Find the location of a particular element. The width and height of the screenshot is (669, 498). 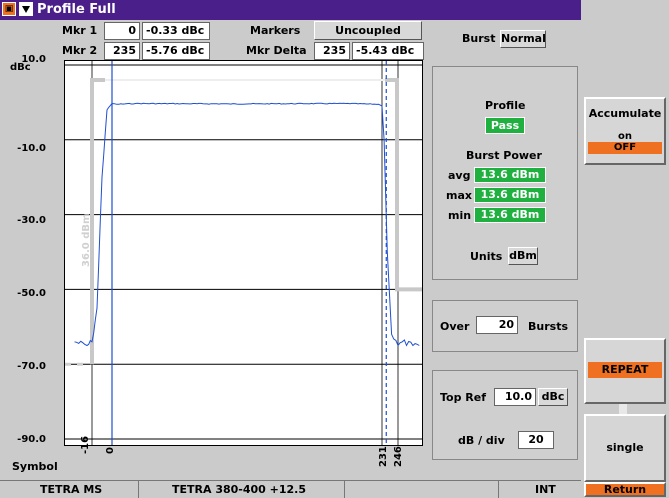

mkr1-value-field: -0.33 dBc is located at coordinates (176, 31).